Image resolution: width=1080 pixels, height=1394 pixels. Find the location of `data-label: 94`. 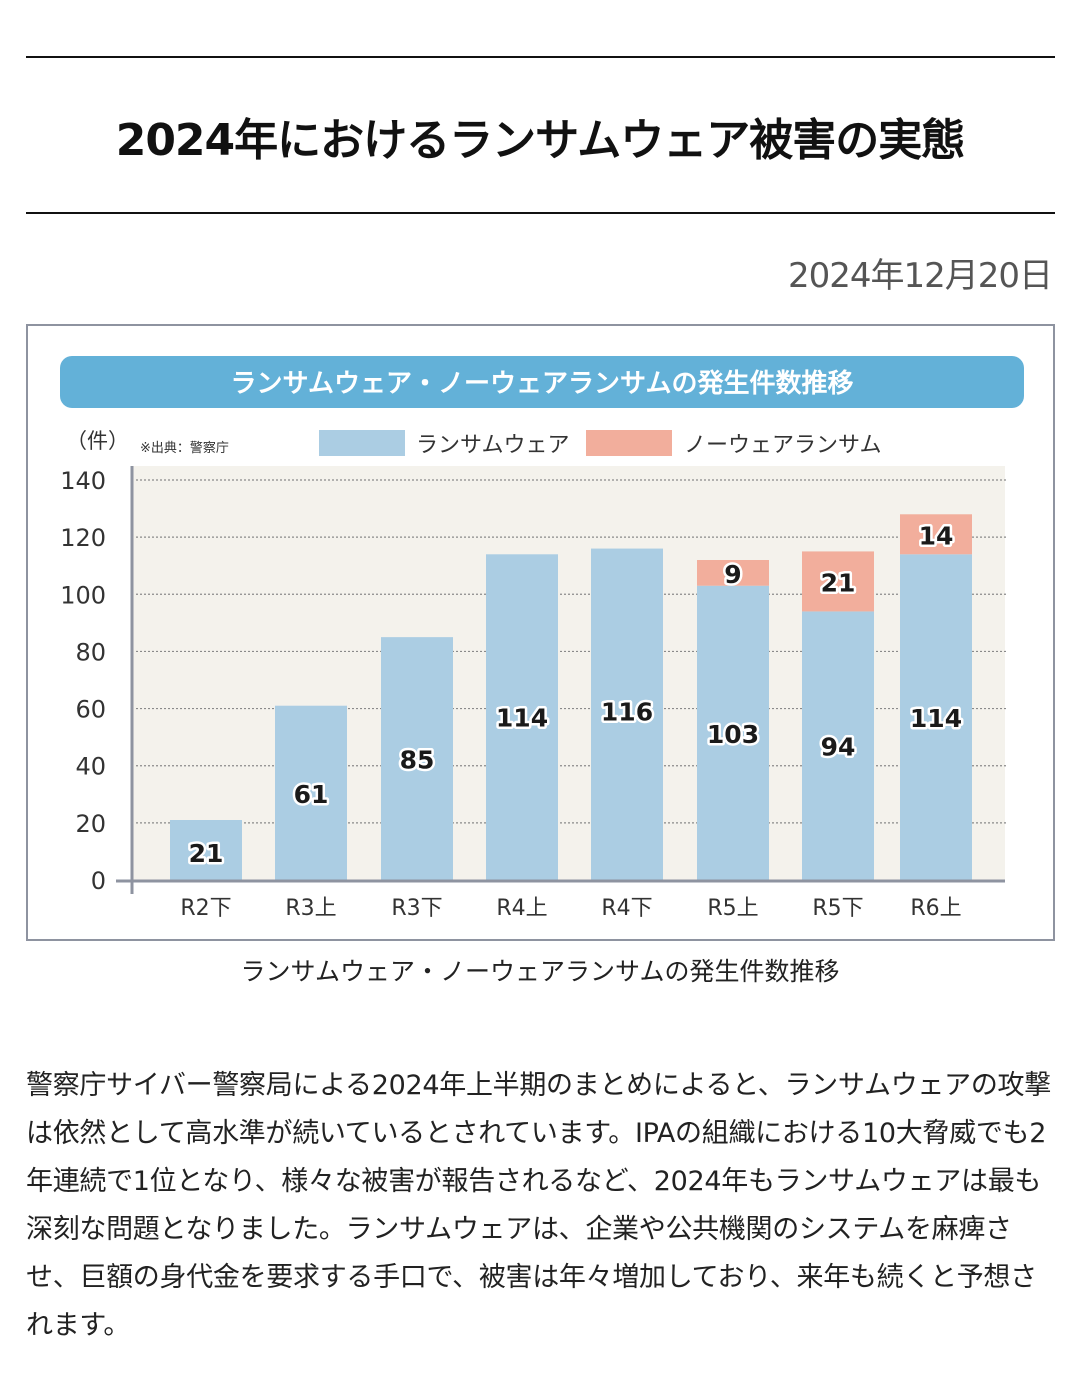

data-label: 94 is located at coordinates (838, 747).